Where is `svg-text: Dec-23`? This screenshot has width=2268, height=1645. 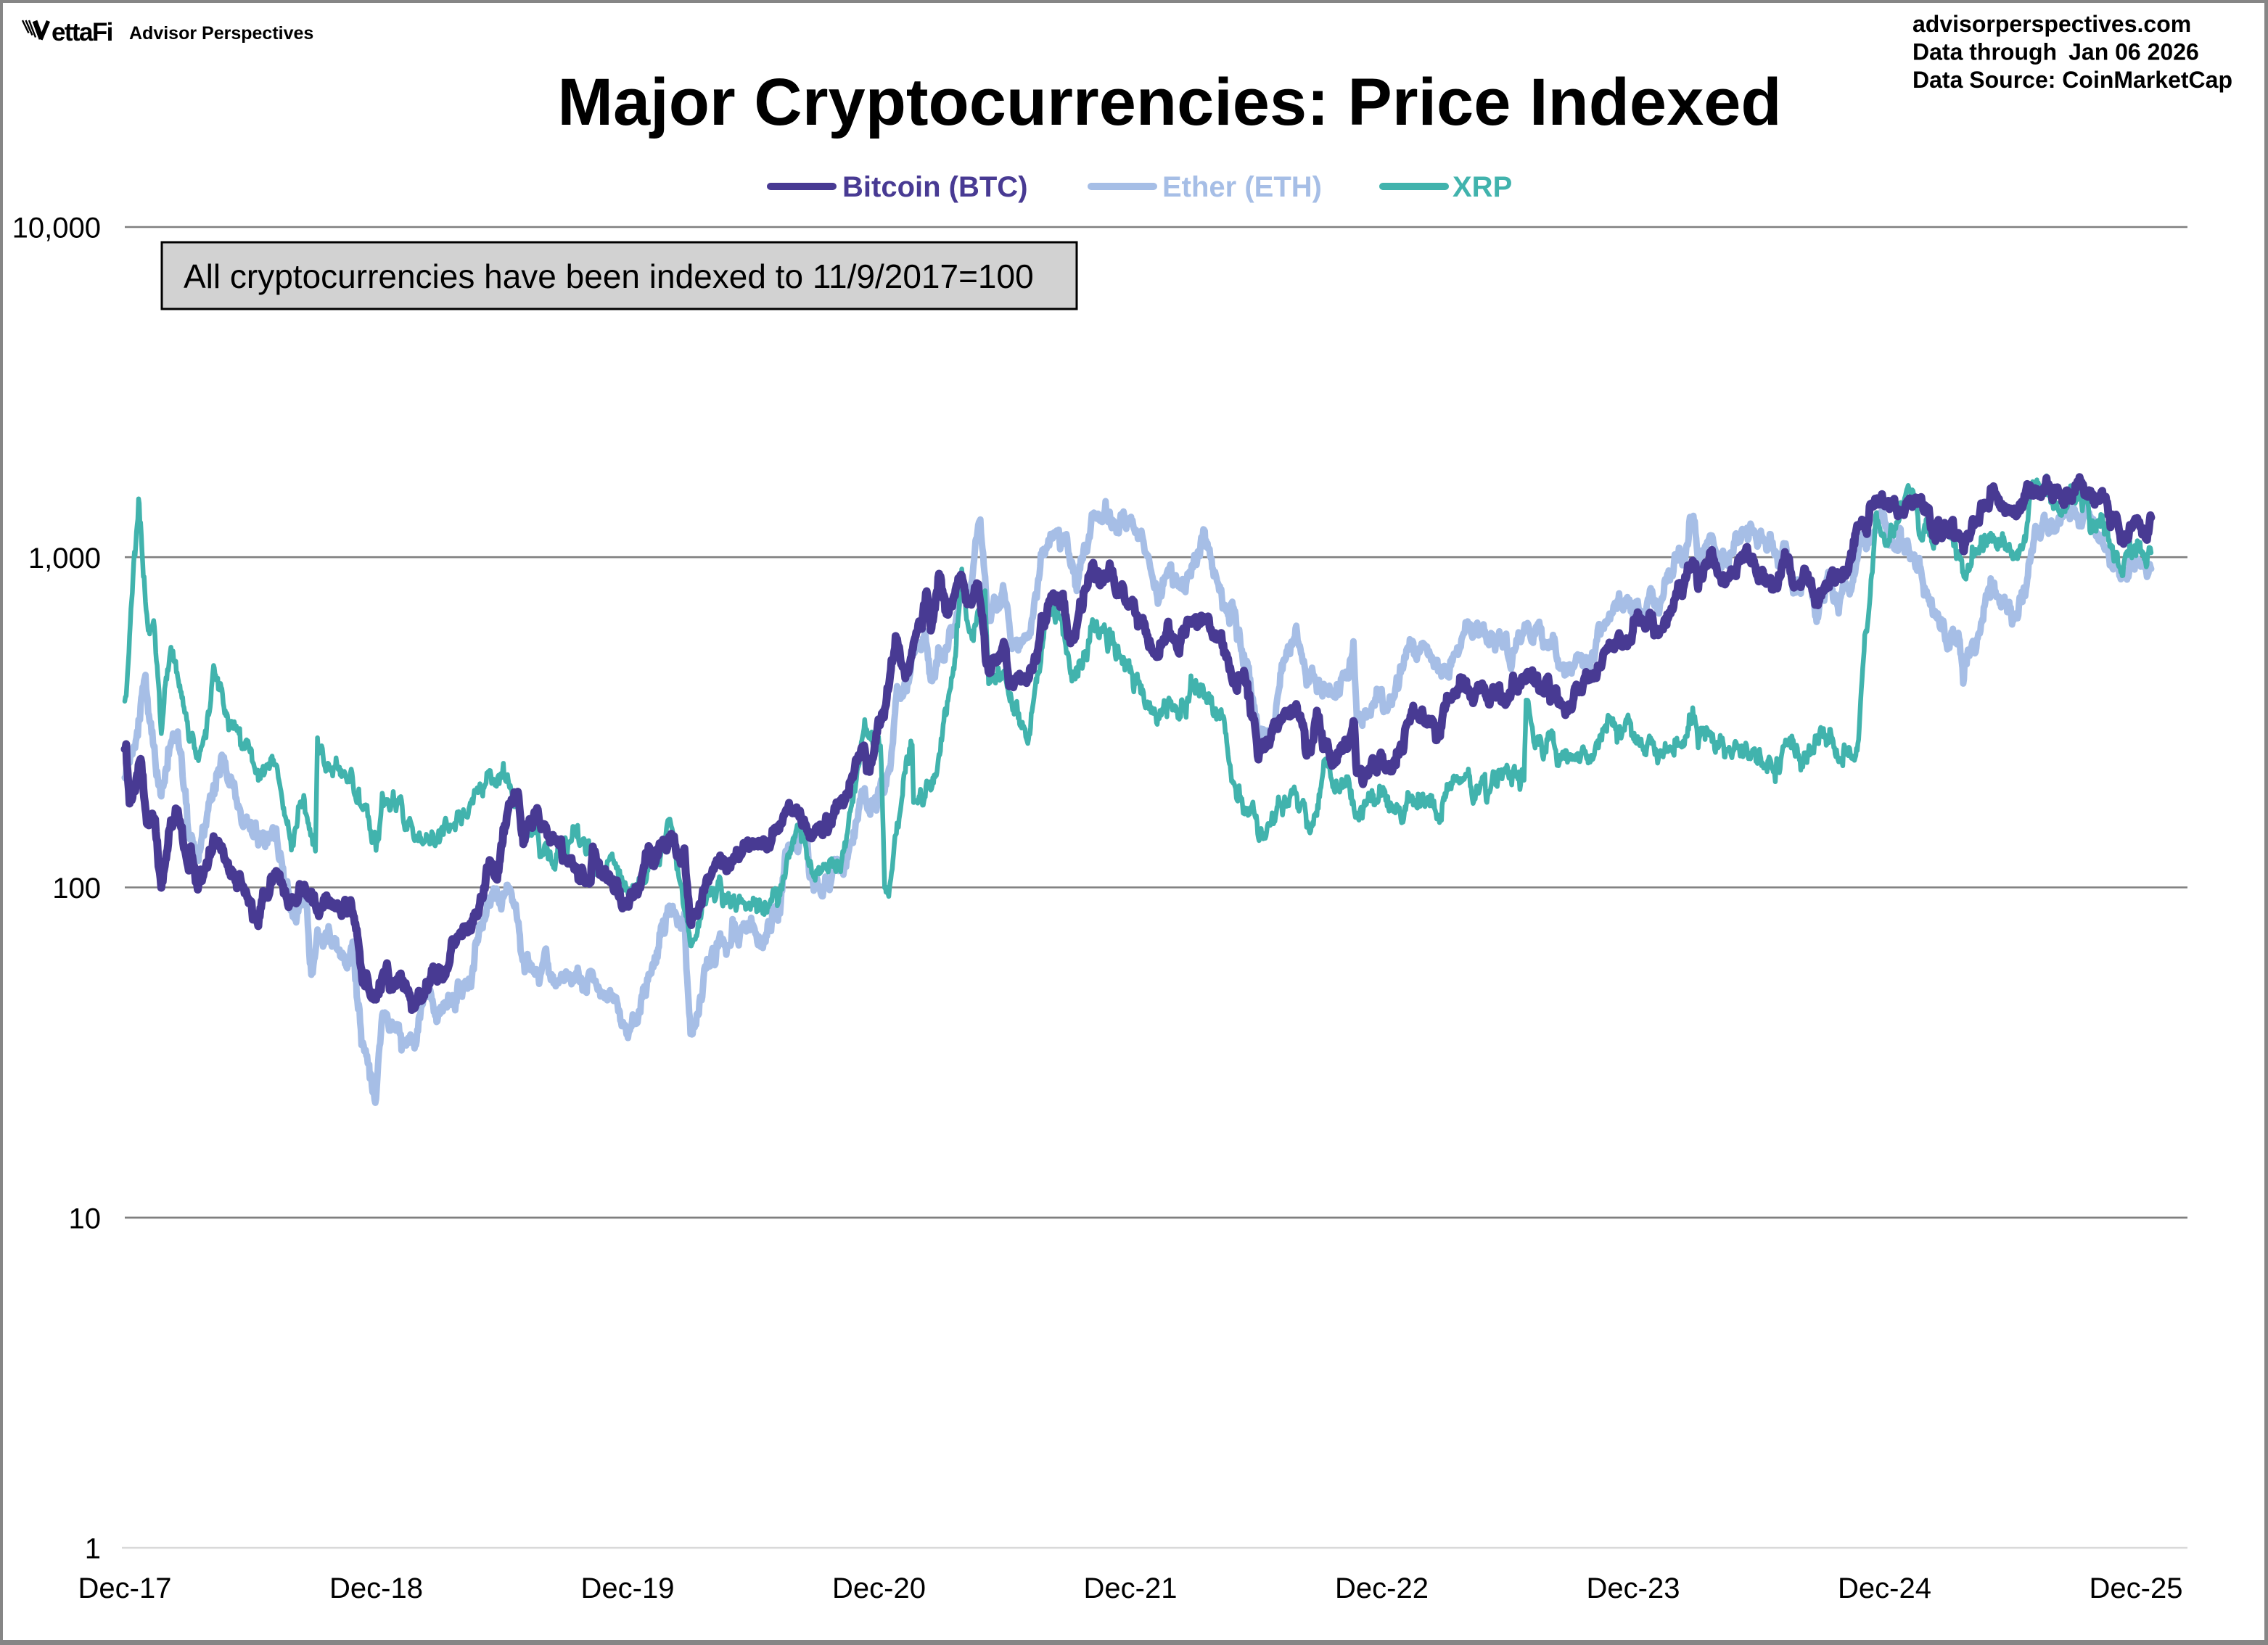 svg-text: Dec-23 is located at coordinates (1634, 1588).